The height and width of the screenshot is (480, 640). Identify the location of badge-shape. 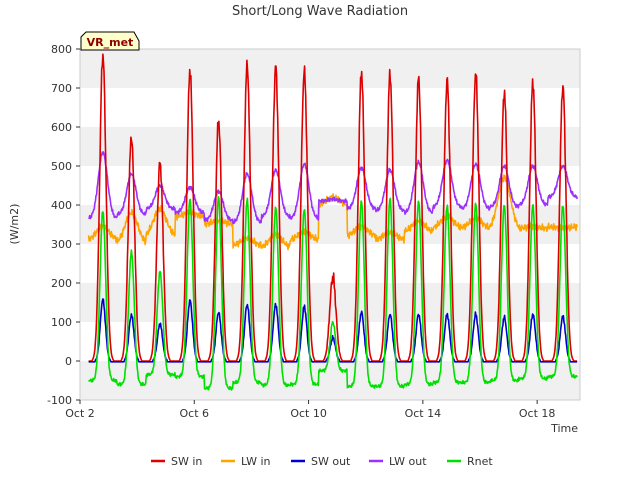
(110, 41).